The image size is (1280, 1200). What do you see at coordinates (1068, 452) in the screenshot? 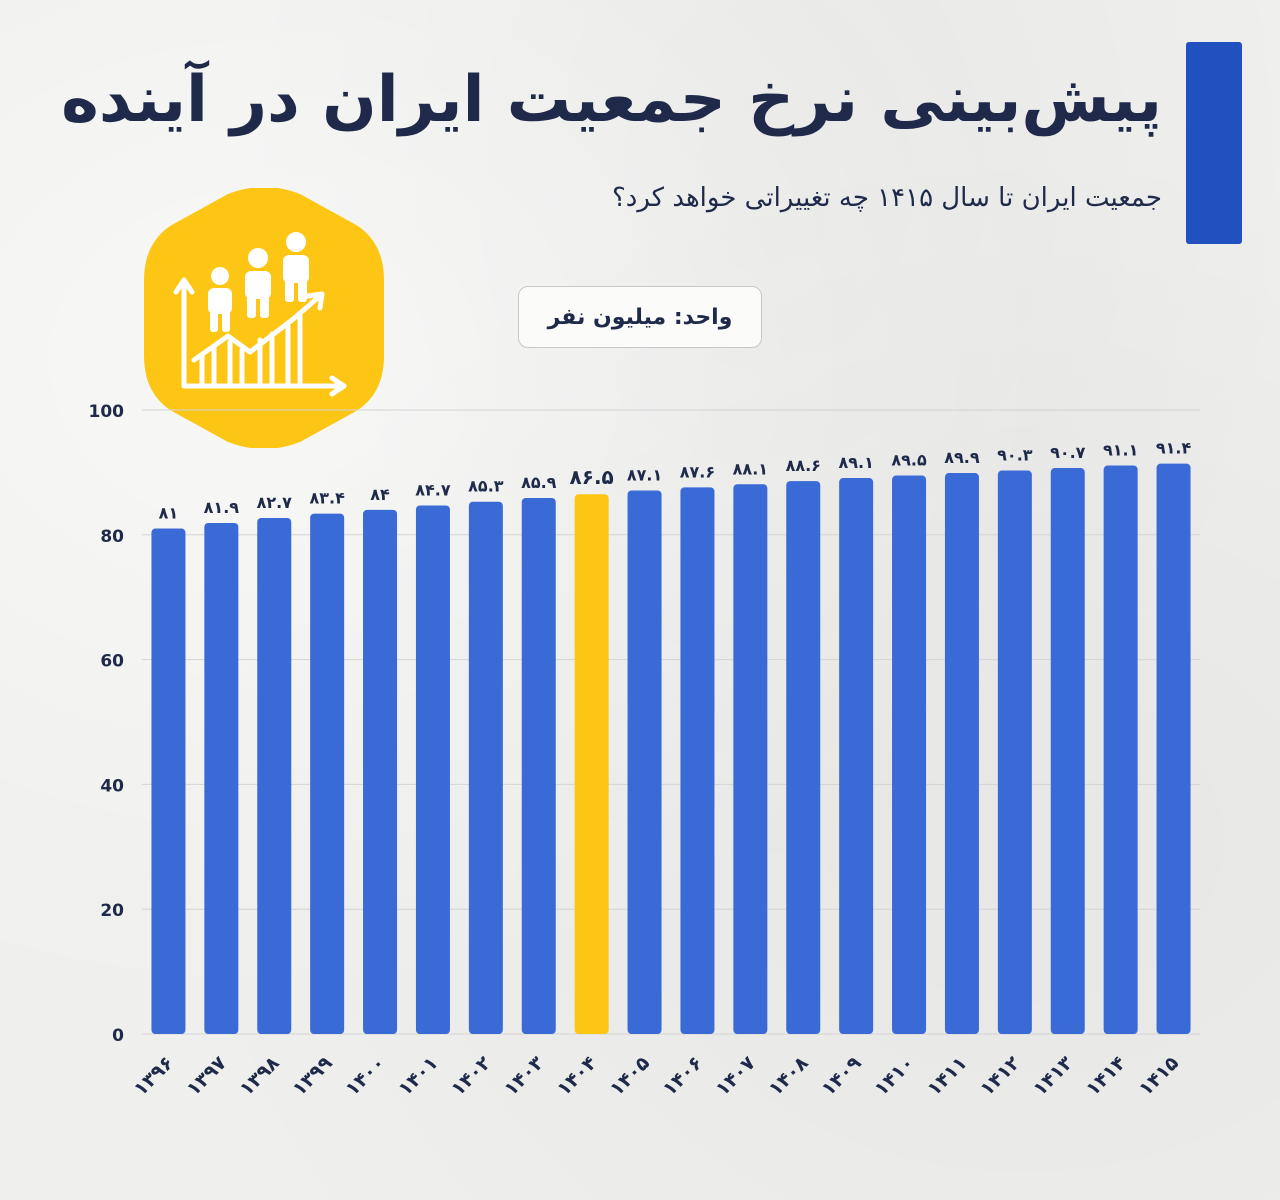
I see `data-label: ۹۰.۷` at bounding box center [1068, 452].